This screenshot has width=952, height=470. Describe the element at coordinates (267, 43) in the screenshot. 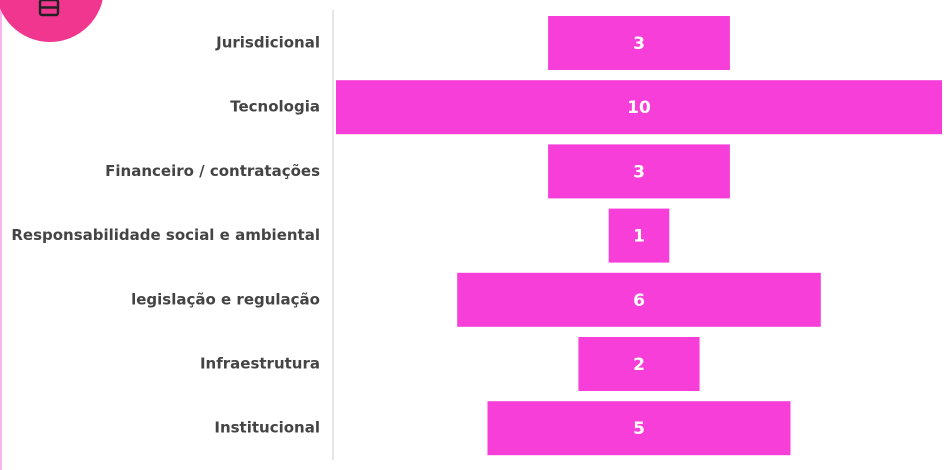

I see `category-label: Jurisdicional` at that location.